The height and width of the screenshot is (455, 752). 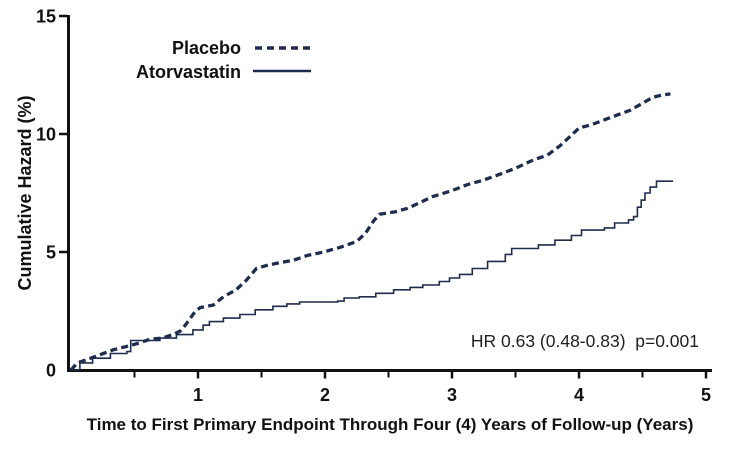 I want to click on x-tick-label: 1, so click(x=198, y=395).